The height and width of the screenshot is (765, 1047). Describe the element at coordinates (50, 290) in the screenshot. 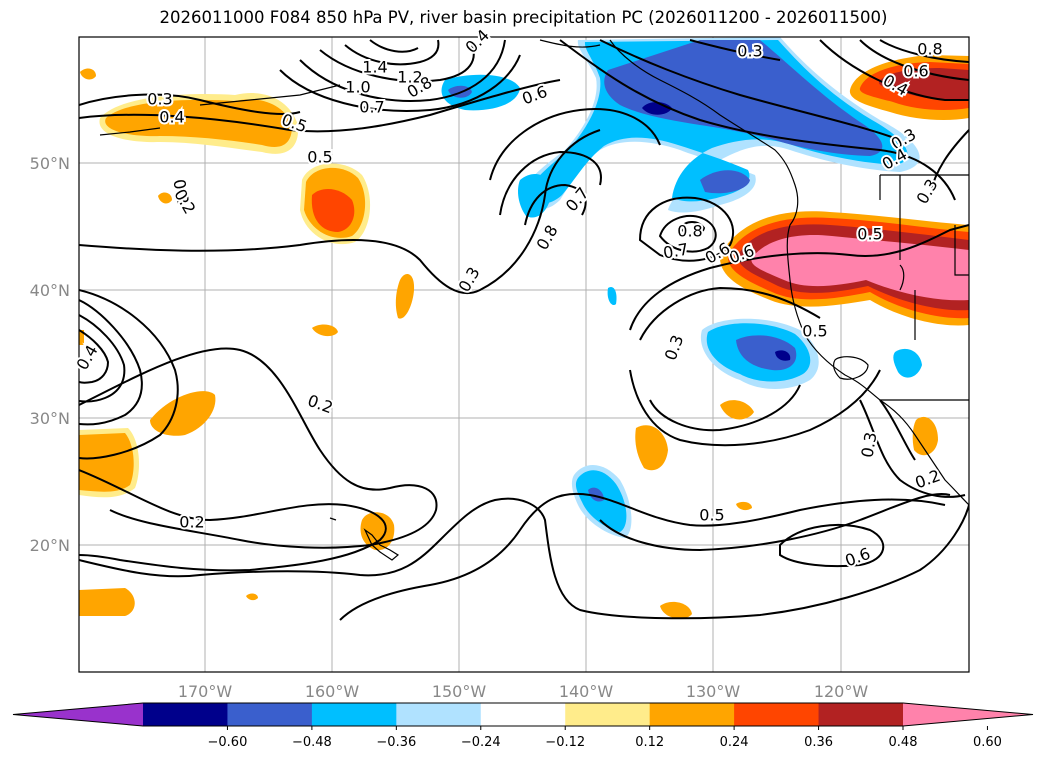

I see `lat-label-40n: 40°N` at that location.